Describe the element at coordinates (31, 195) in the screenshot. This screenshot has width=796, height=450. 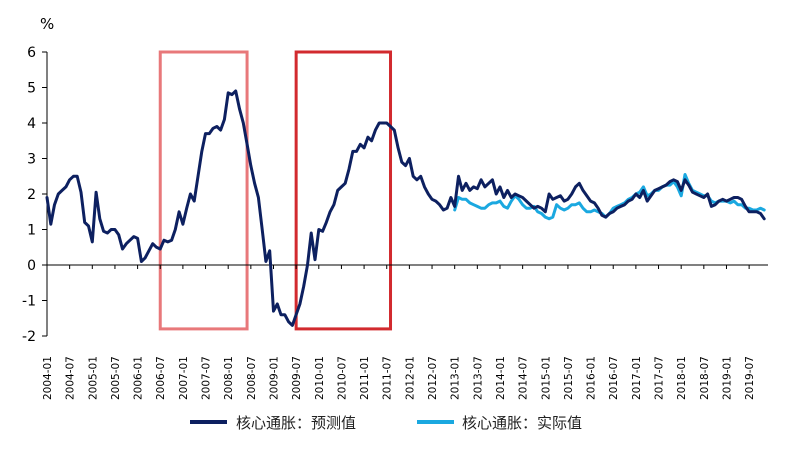
I see `y-tick-label: 2` at that location.